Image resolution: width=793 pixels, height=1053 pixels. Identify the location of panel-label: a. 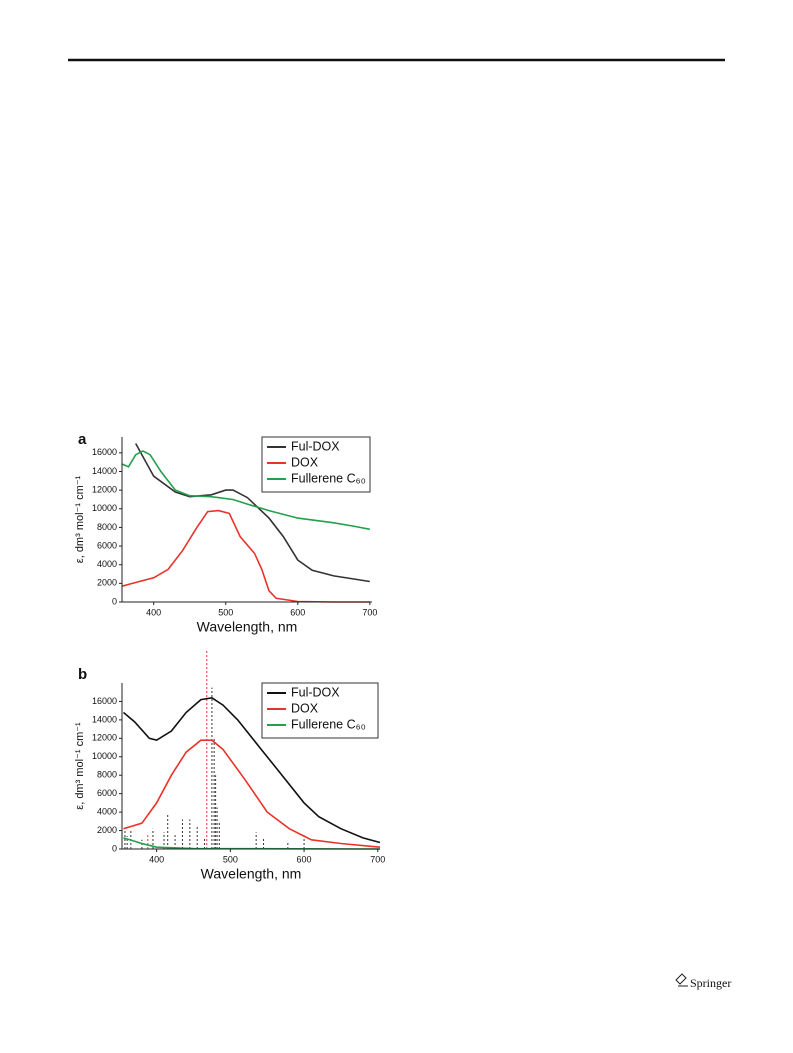
(82, 439).